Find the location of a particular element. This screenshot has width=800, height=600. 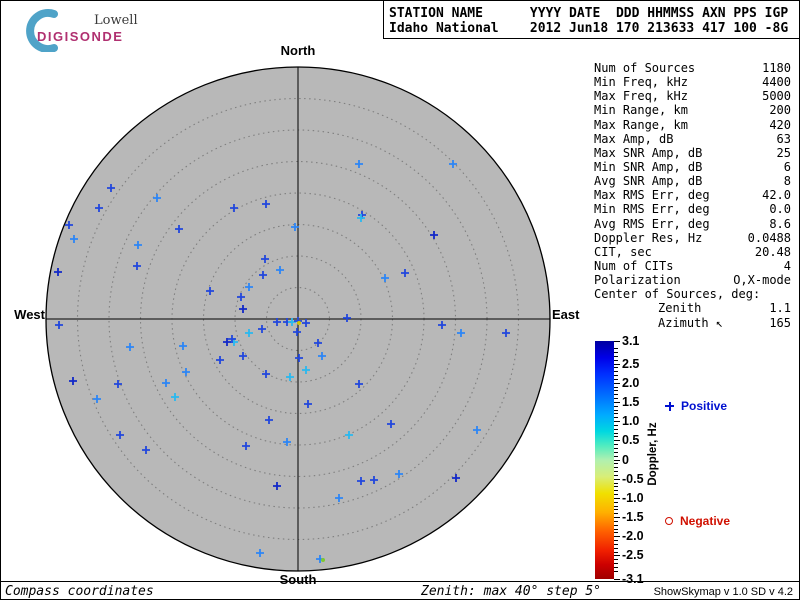

stats-row: Min Freq, kHz 4400 is located at coordinates (692, 82).